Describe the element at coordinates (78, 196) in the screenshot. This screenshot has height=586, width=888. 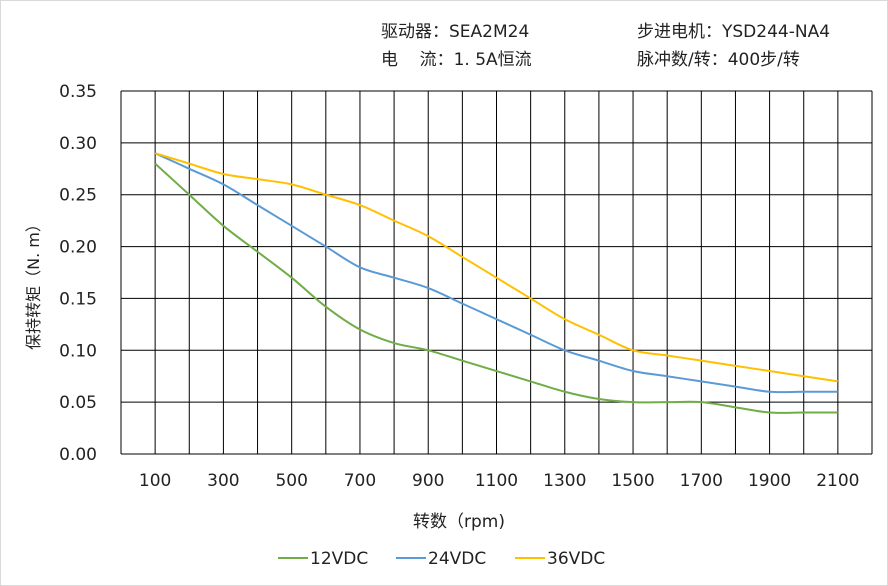
I see `y-tick-label: 0.25` at that location.